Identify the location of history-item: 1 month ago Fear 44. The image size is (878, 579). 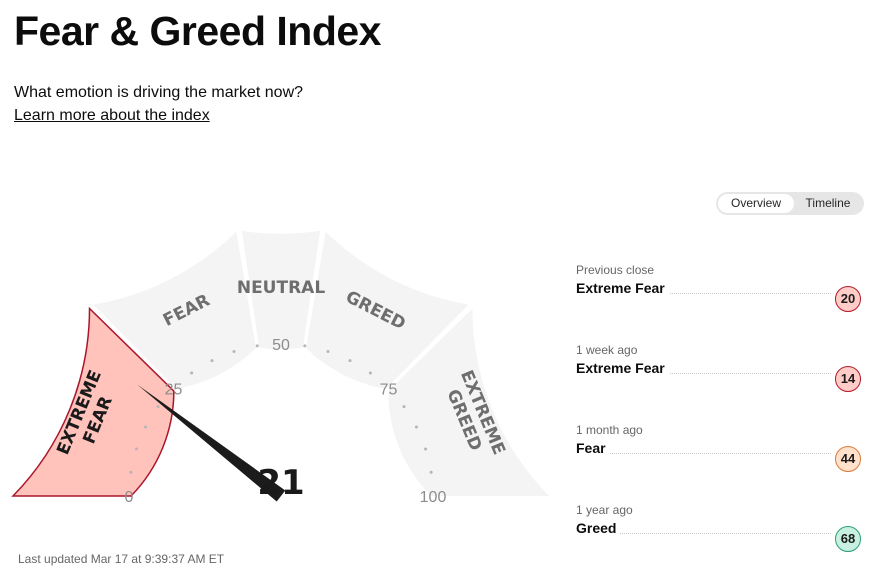
(718, 447).